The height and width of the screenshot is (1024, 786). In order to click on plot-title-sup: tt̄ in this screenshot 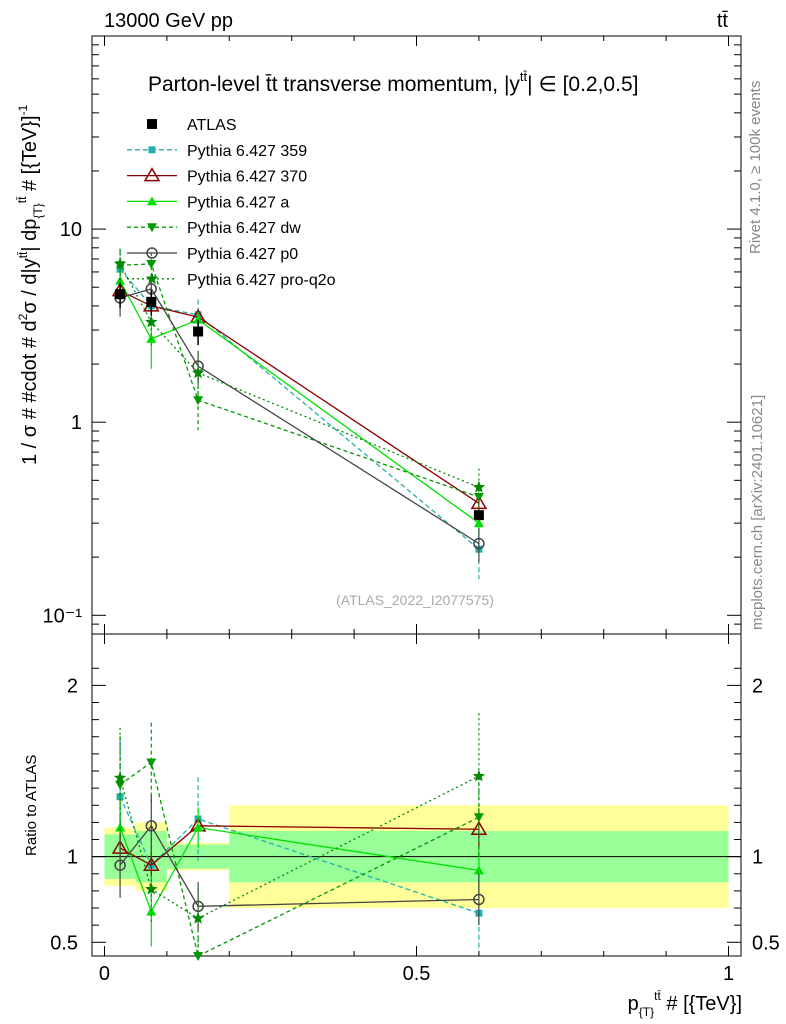, I will do `click(524, 76)`.